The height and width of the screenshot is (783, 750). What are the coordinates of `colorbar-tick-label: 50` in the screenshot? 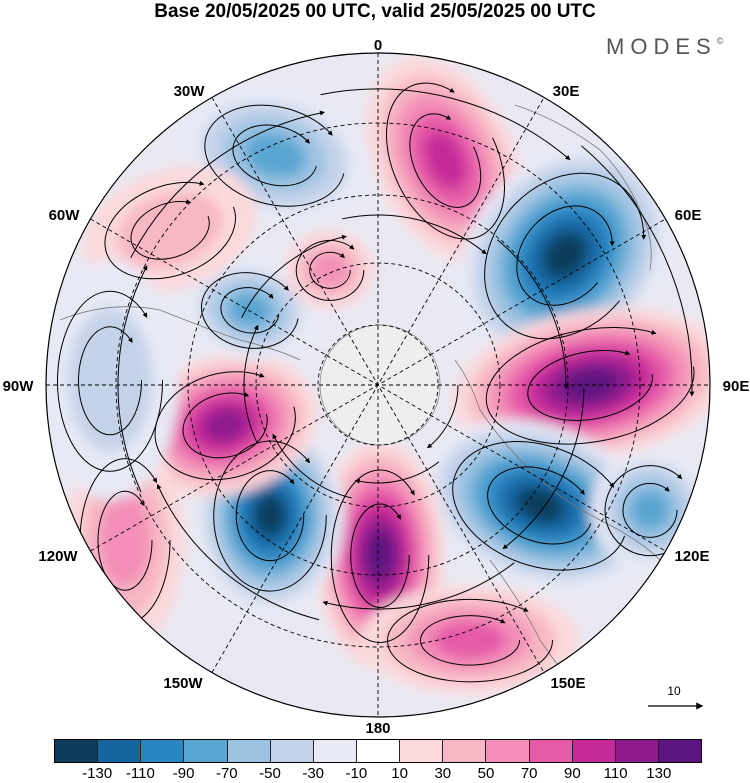 It's located at (486, 773).